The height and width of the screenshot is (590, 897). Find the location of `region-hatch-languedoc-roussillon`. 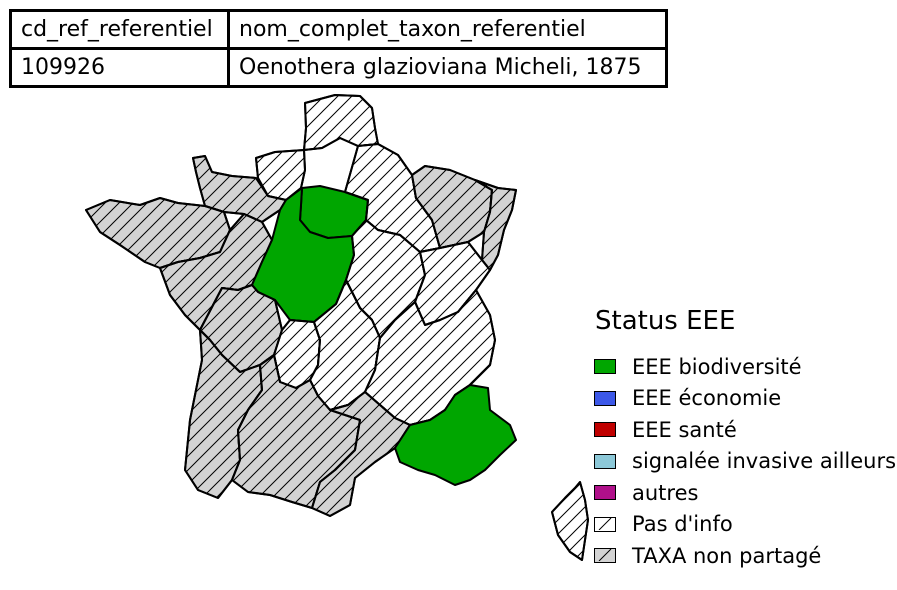

region-hatch-languedoc-roussillon is located at coordinates (361, 454).